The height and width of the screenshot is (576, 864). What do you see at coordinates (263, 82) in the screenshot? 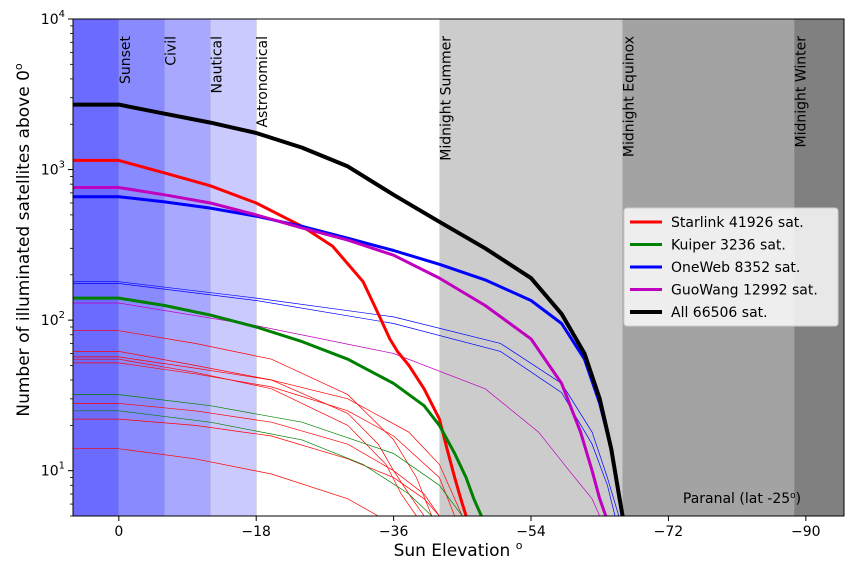
I see `band-label-astronomical: Astronomical` at bounding box center [263, 82].